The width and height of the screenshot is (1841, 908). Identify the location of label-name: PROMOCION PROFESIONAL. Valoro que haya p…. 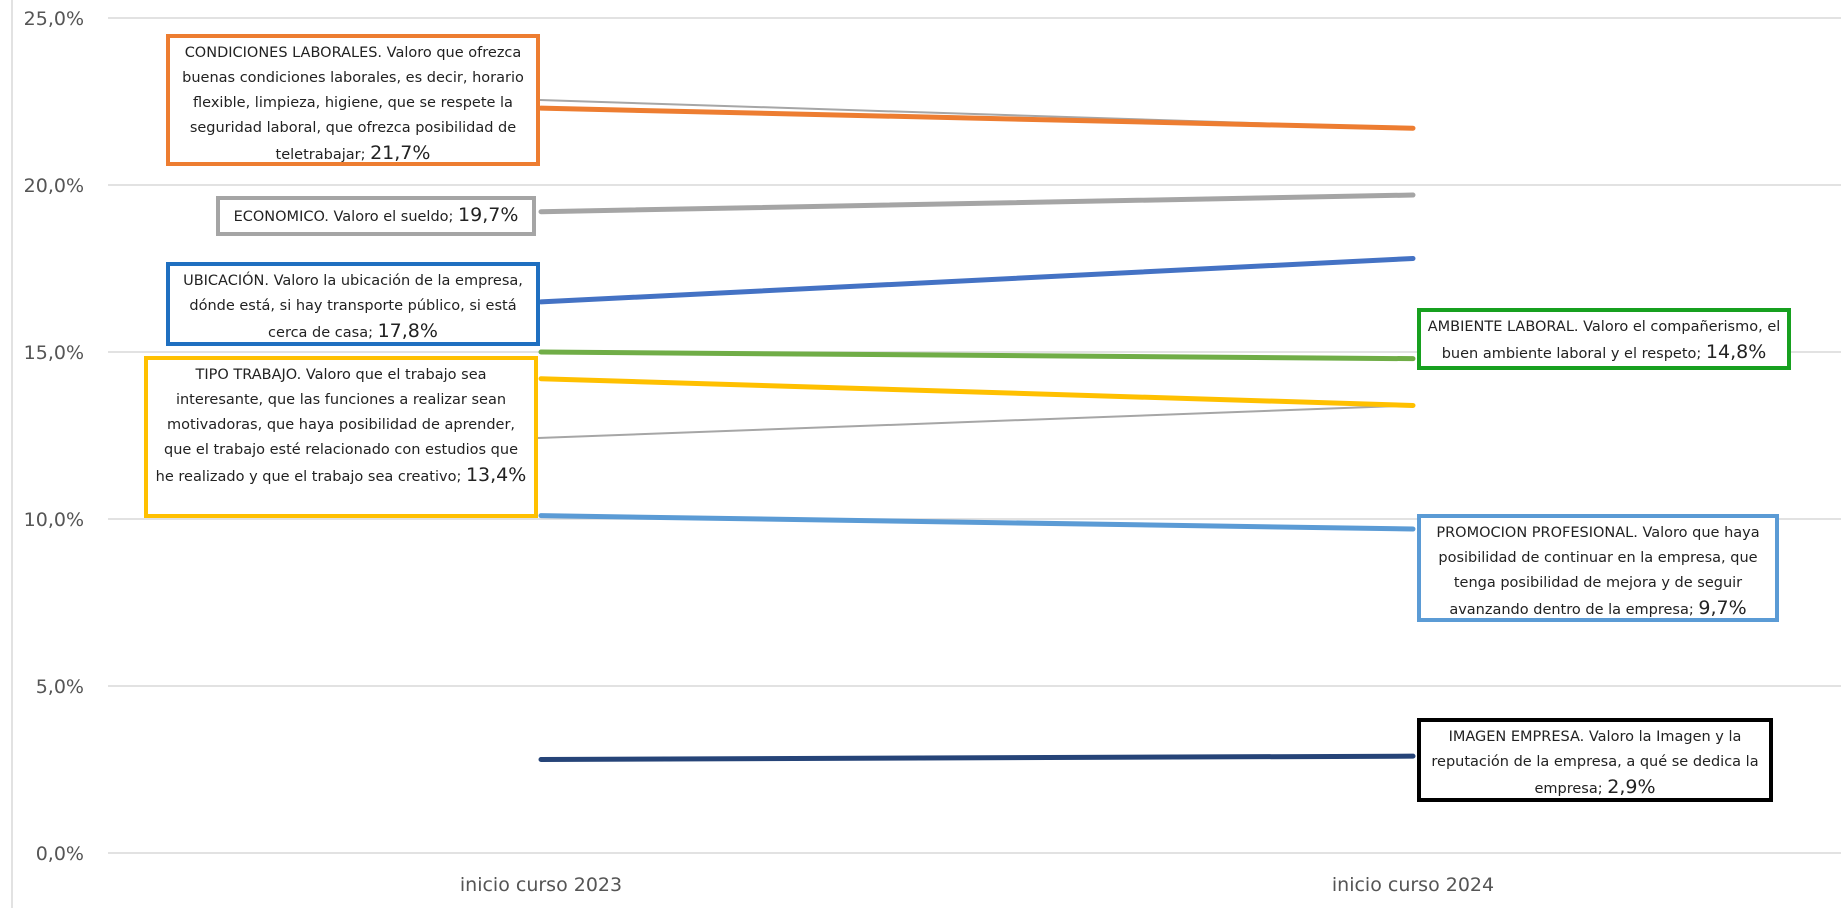
(1598, 571).